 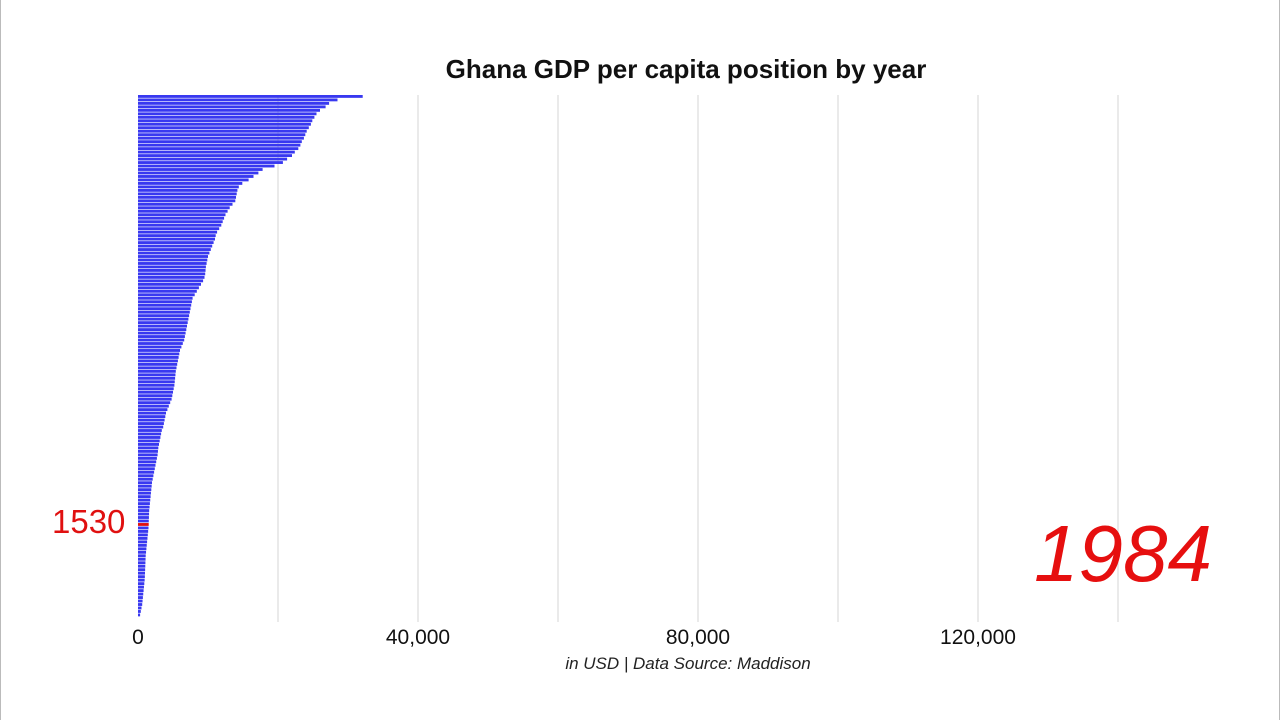 What do you see at coordinates (1123, 553) in the screenshot?
I see `year-label: 1984` at bounding box center [1123, 553].